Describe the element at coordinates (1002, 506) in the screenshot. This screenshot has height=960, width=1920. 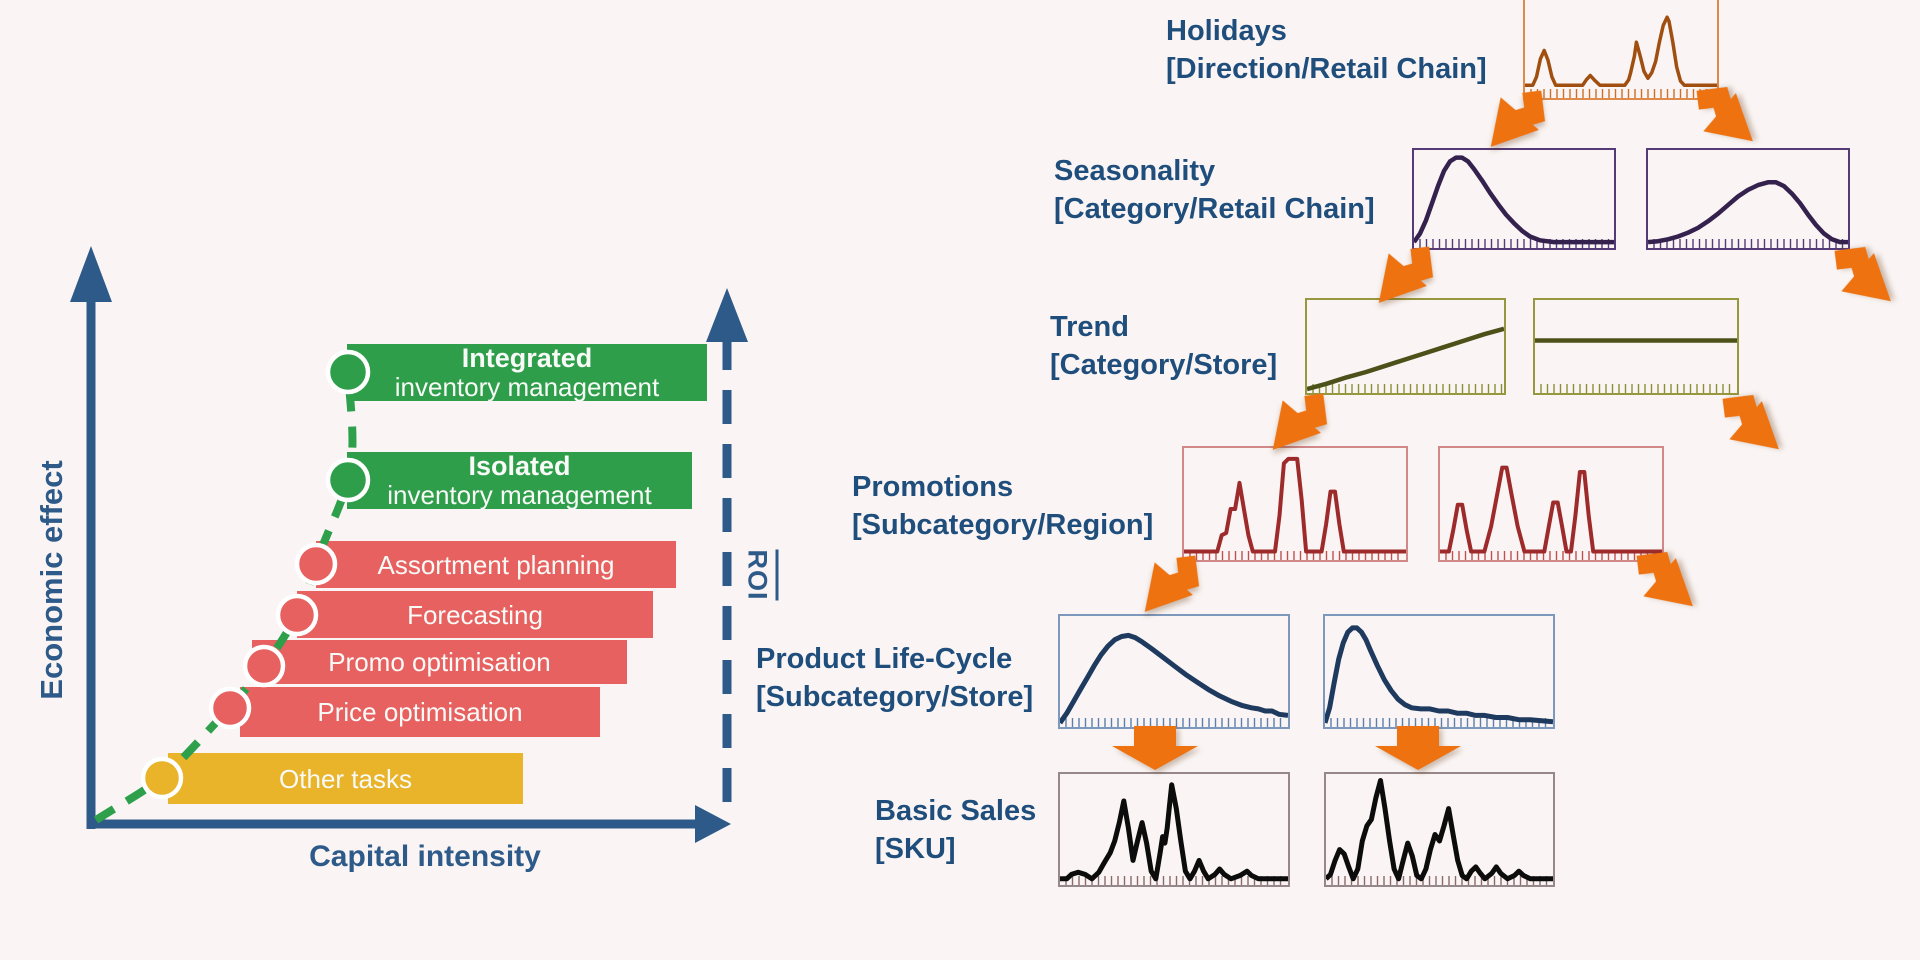
I see `hierarchy-label-promotions: Promotions [Subcategory/Region]` at that location.